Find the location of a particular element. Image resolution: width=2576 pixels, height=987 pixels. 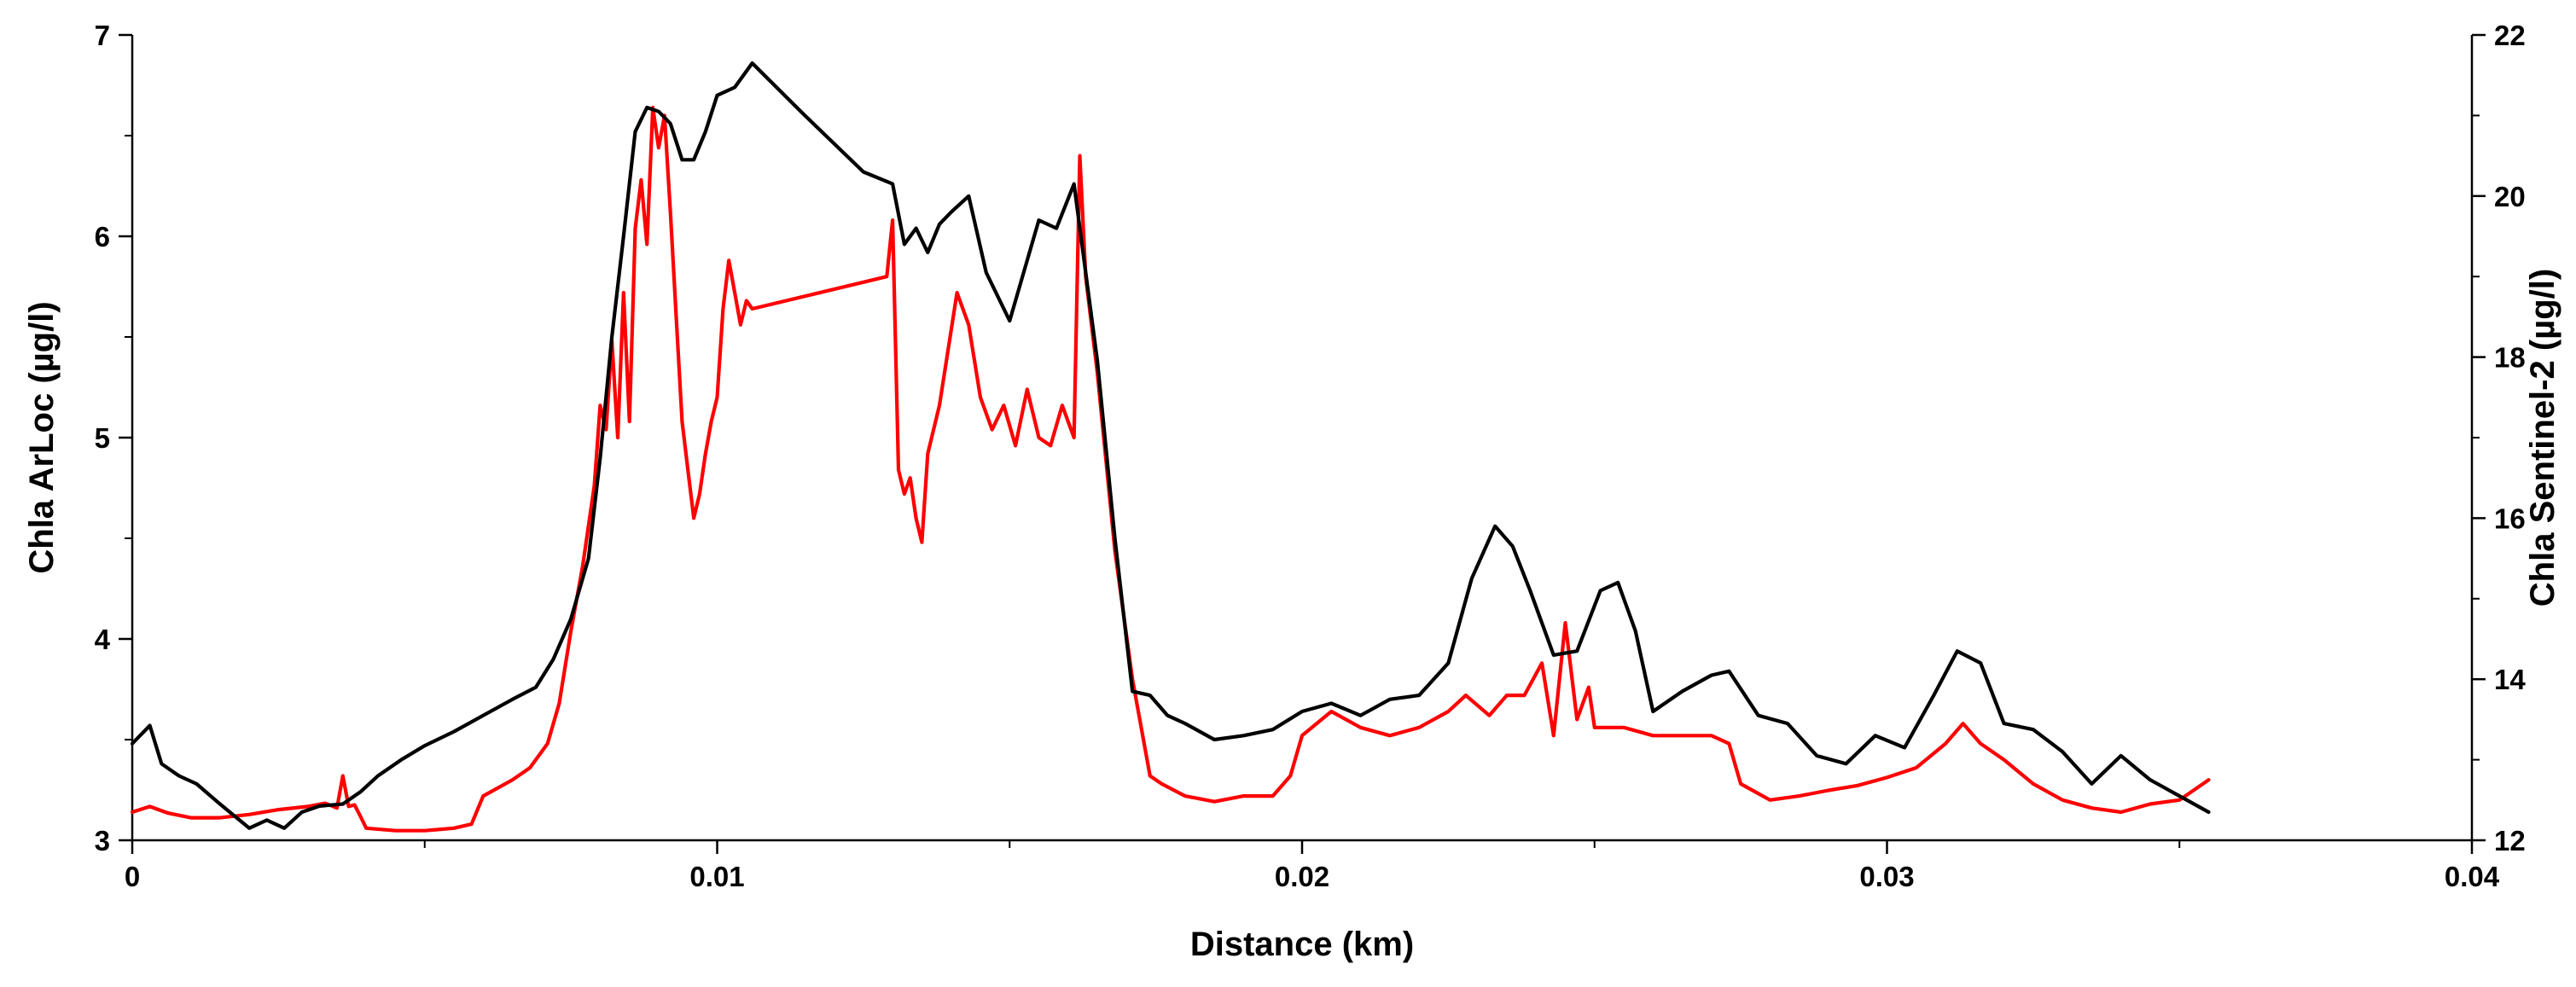

y-left-axis-title: Chla ArLoc (µg/l) is located at coordinates (42, 437).